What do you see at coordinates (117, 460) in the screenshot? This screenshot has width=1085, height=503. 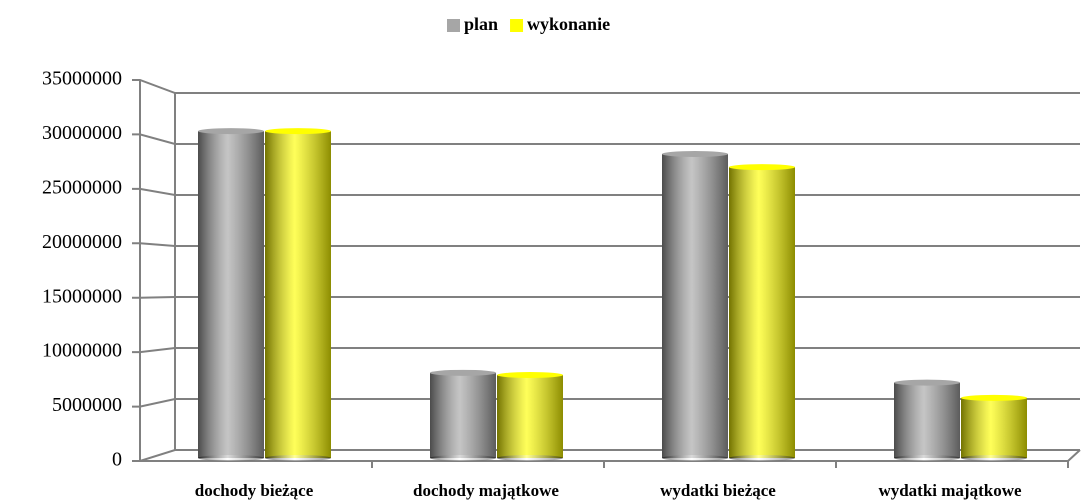 I see `y-tick-label: 0` at bounding box center [117, 460].